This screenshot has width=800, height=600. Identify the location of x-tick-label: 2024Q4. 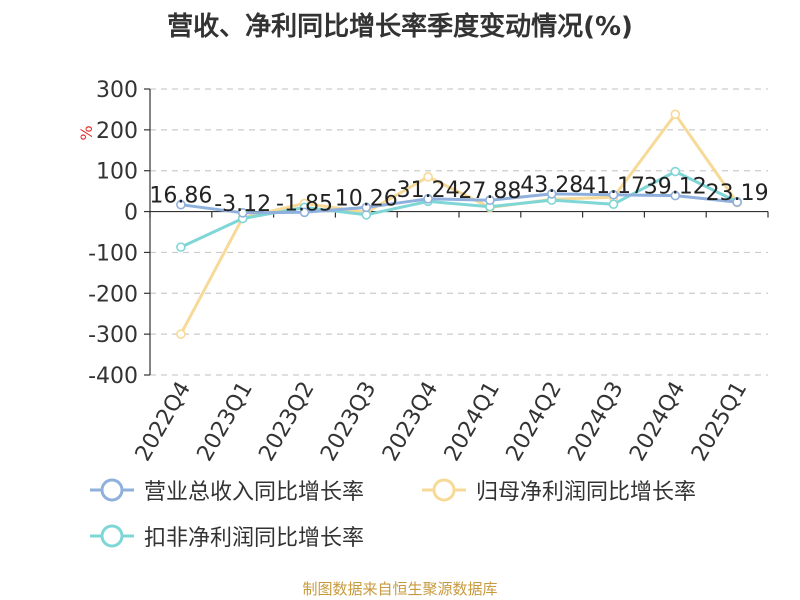
(657, 422).